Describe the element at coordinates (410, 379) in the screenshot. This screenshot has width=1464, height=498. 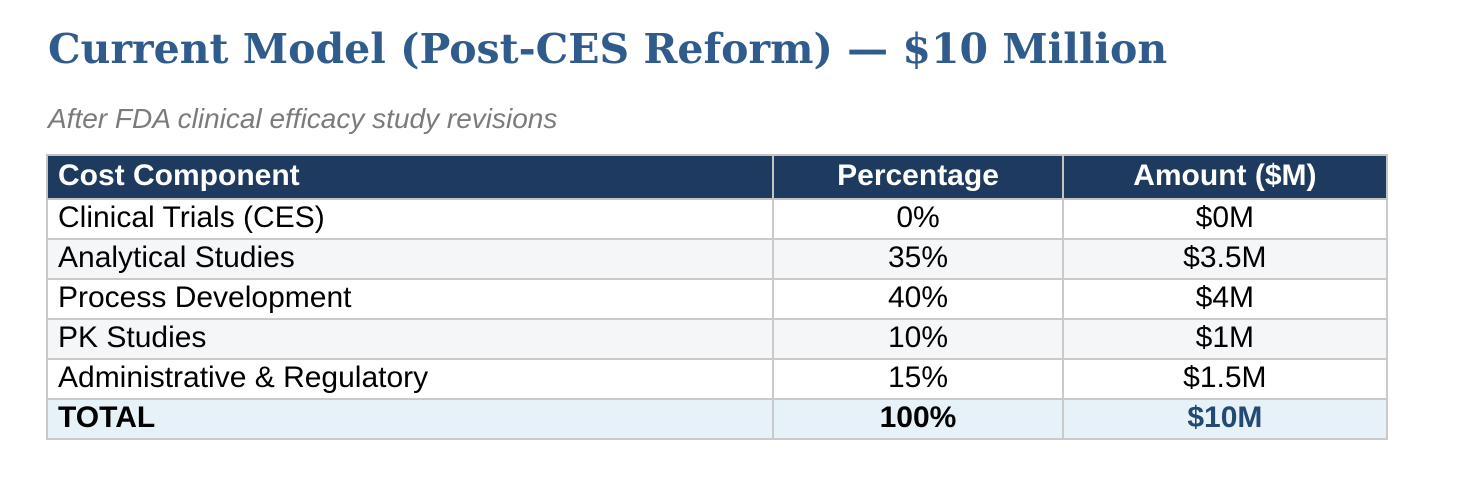
I see `cell-cost-component: Administrative & Regulatory` at that location.